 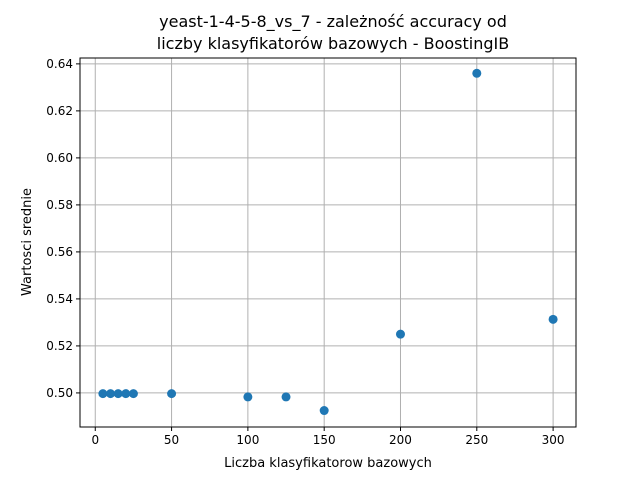 I want to click on y-tick-label: 0.60, so click(x=59, y=158).